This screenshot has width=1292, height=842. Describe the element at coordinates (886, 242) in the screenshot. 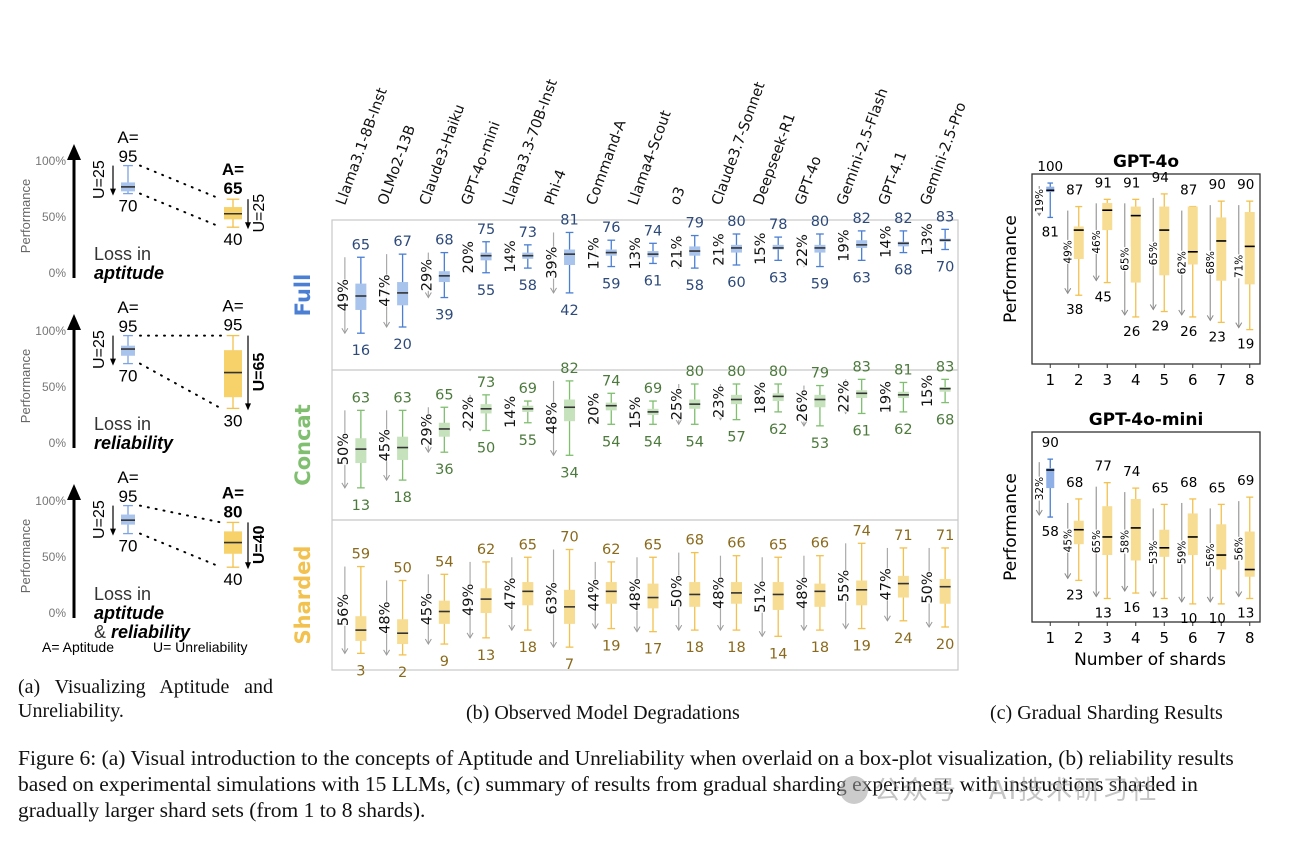

I see `degradation-label: 14%` at that location.